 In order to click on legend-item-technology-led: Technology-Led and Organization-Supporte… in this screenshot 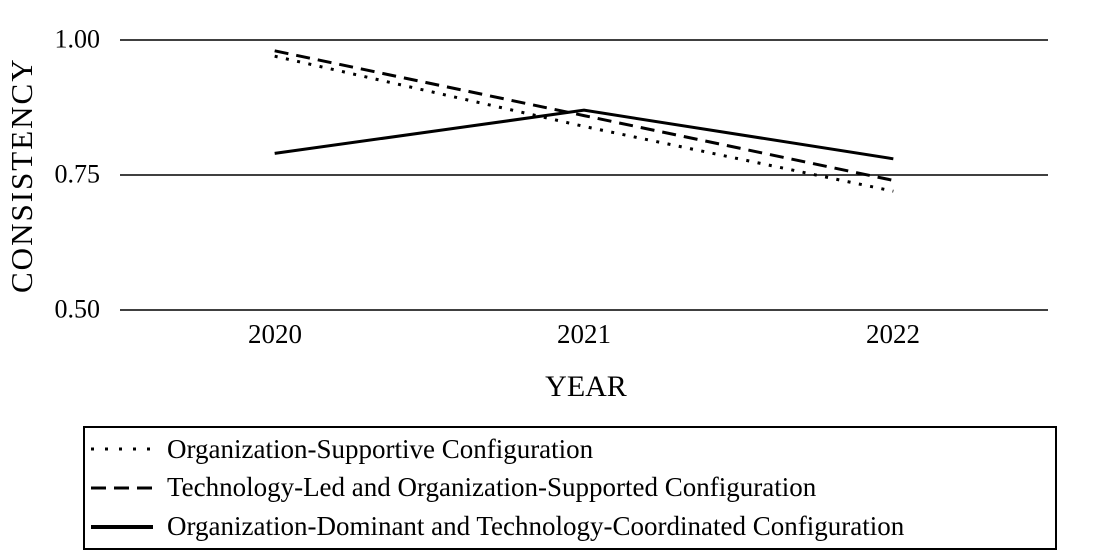, I will do `click(573, 488)`.